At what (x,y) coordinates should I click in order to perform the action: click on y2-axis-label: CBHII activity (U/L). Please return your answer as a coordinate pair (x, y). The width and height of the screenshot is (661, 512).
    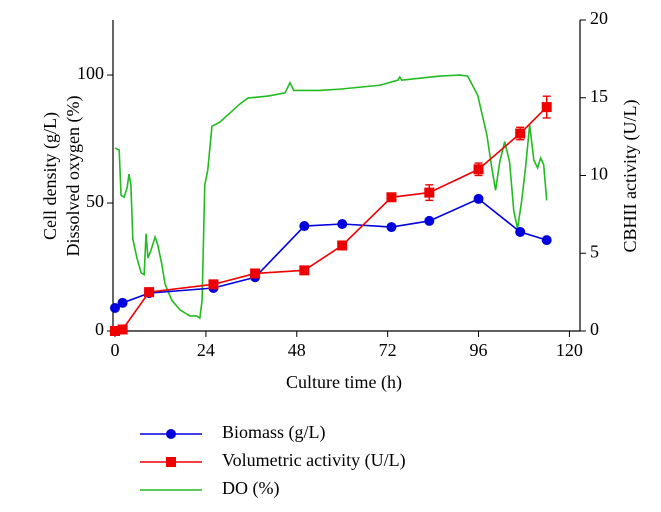
    Looking at the image, I should click on (630, 176).